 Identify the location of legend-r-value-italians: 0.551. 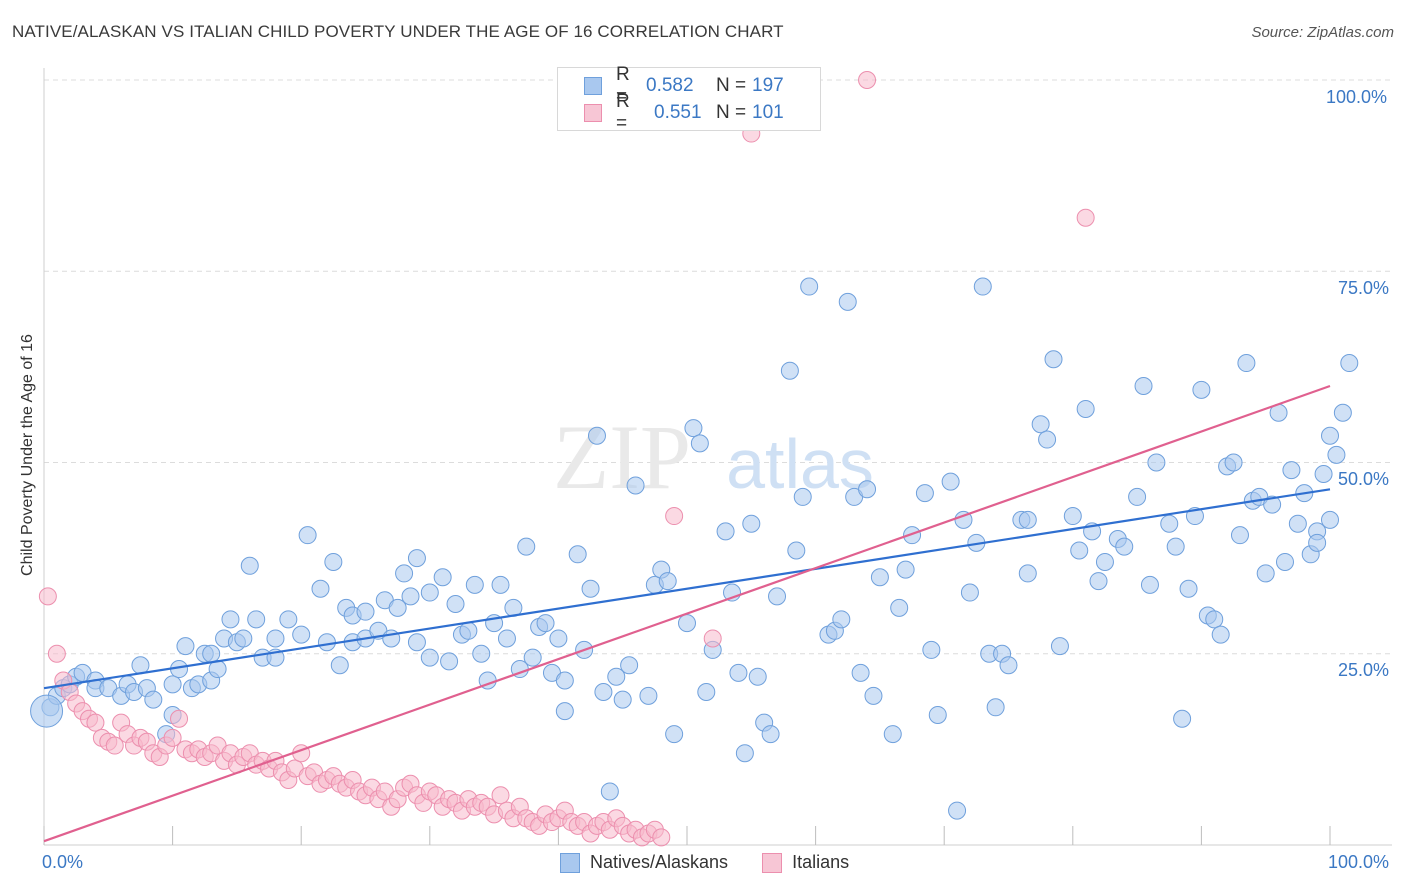
(678, 112).